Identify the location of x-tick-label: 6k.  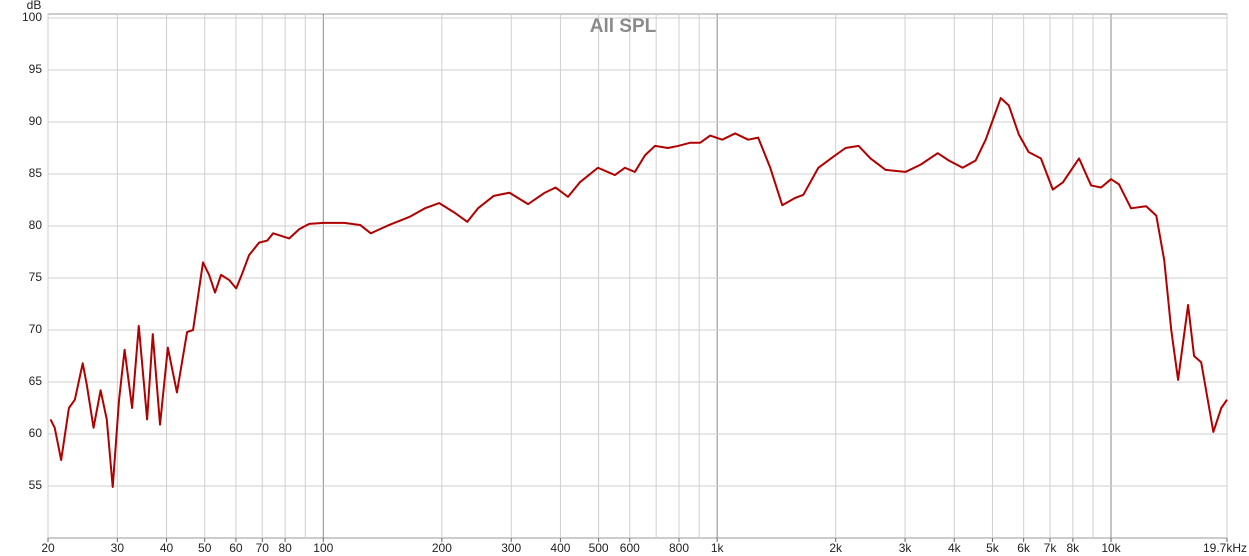
(1024, 548).